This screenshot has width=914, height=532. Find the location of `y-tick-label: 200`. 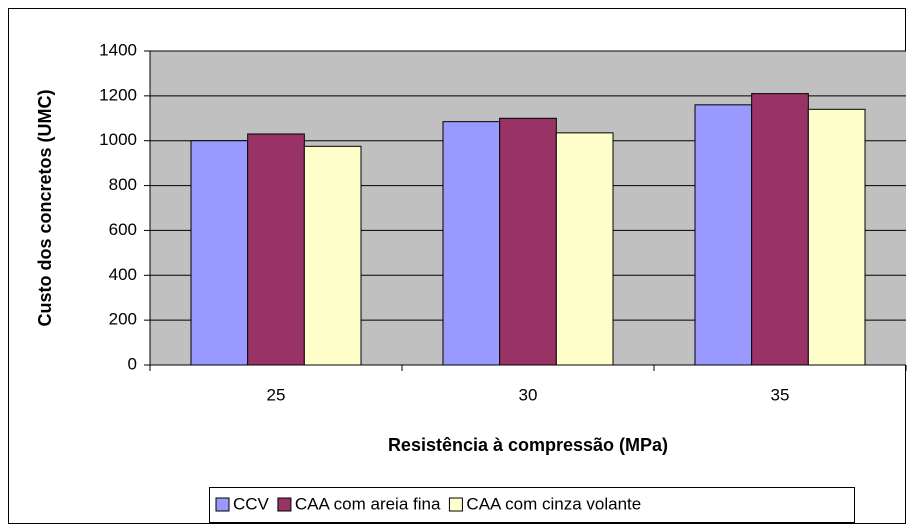

y-tick-label: 200 is located at coordinates (123, 319).